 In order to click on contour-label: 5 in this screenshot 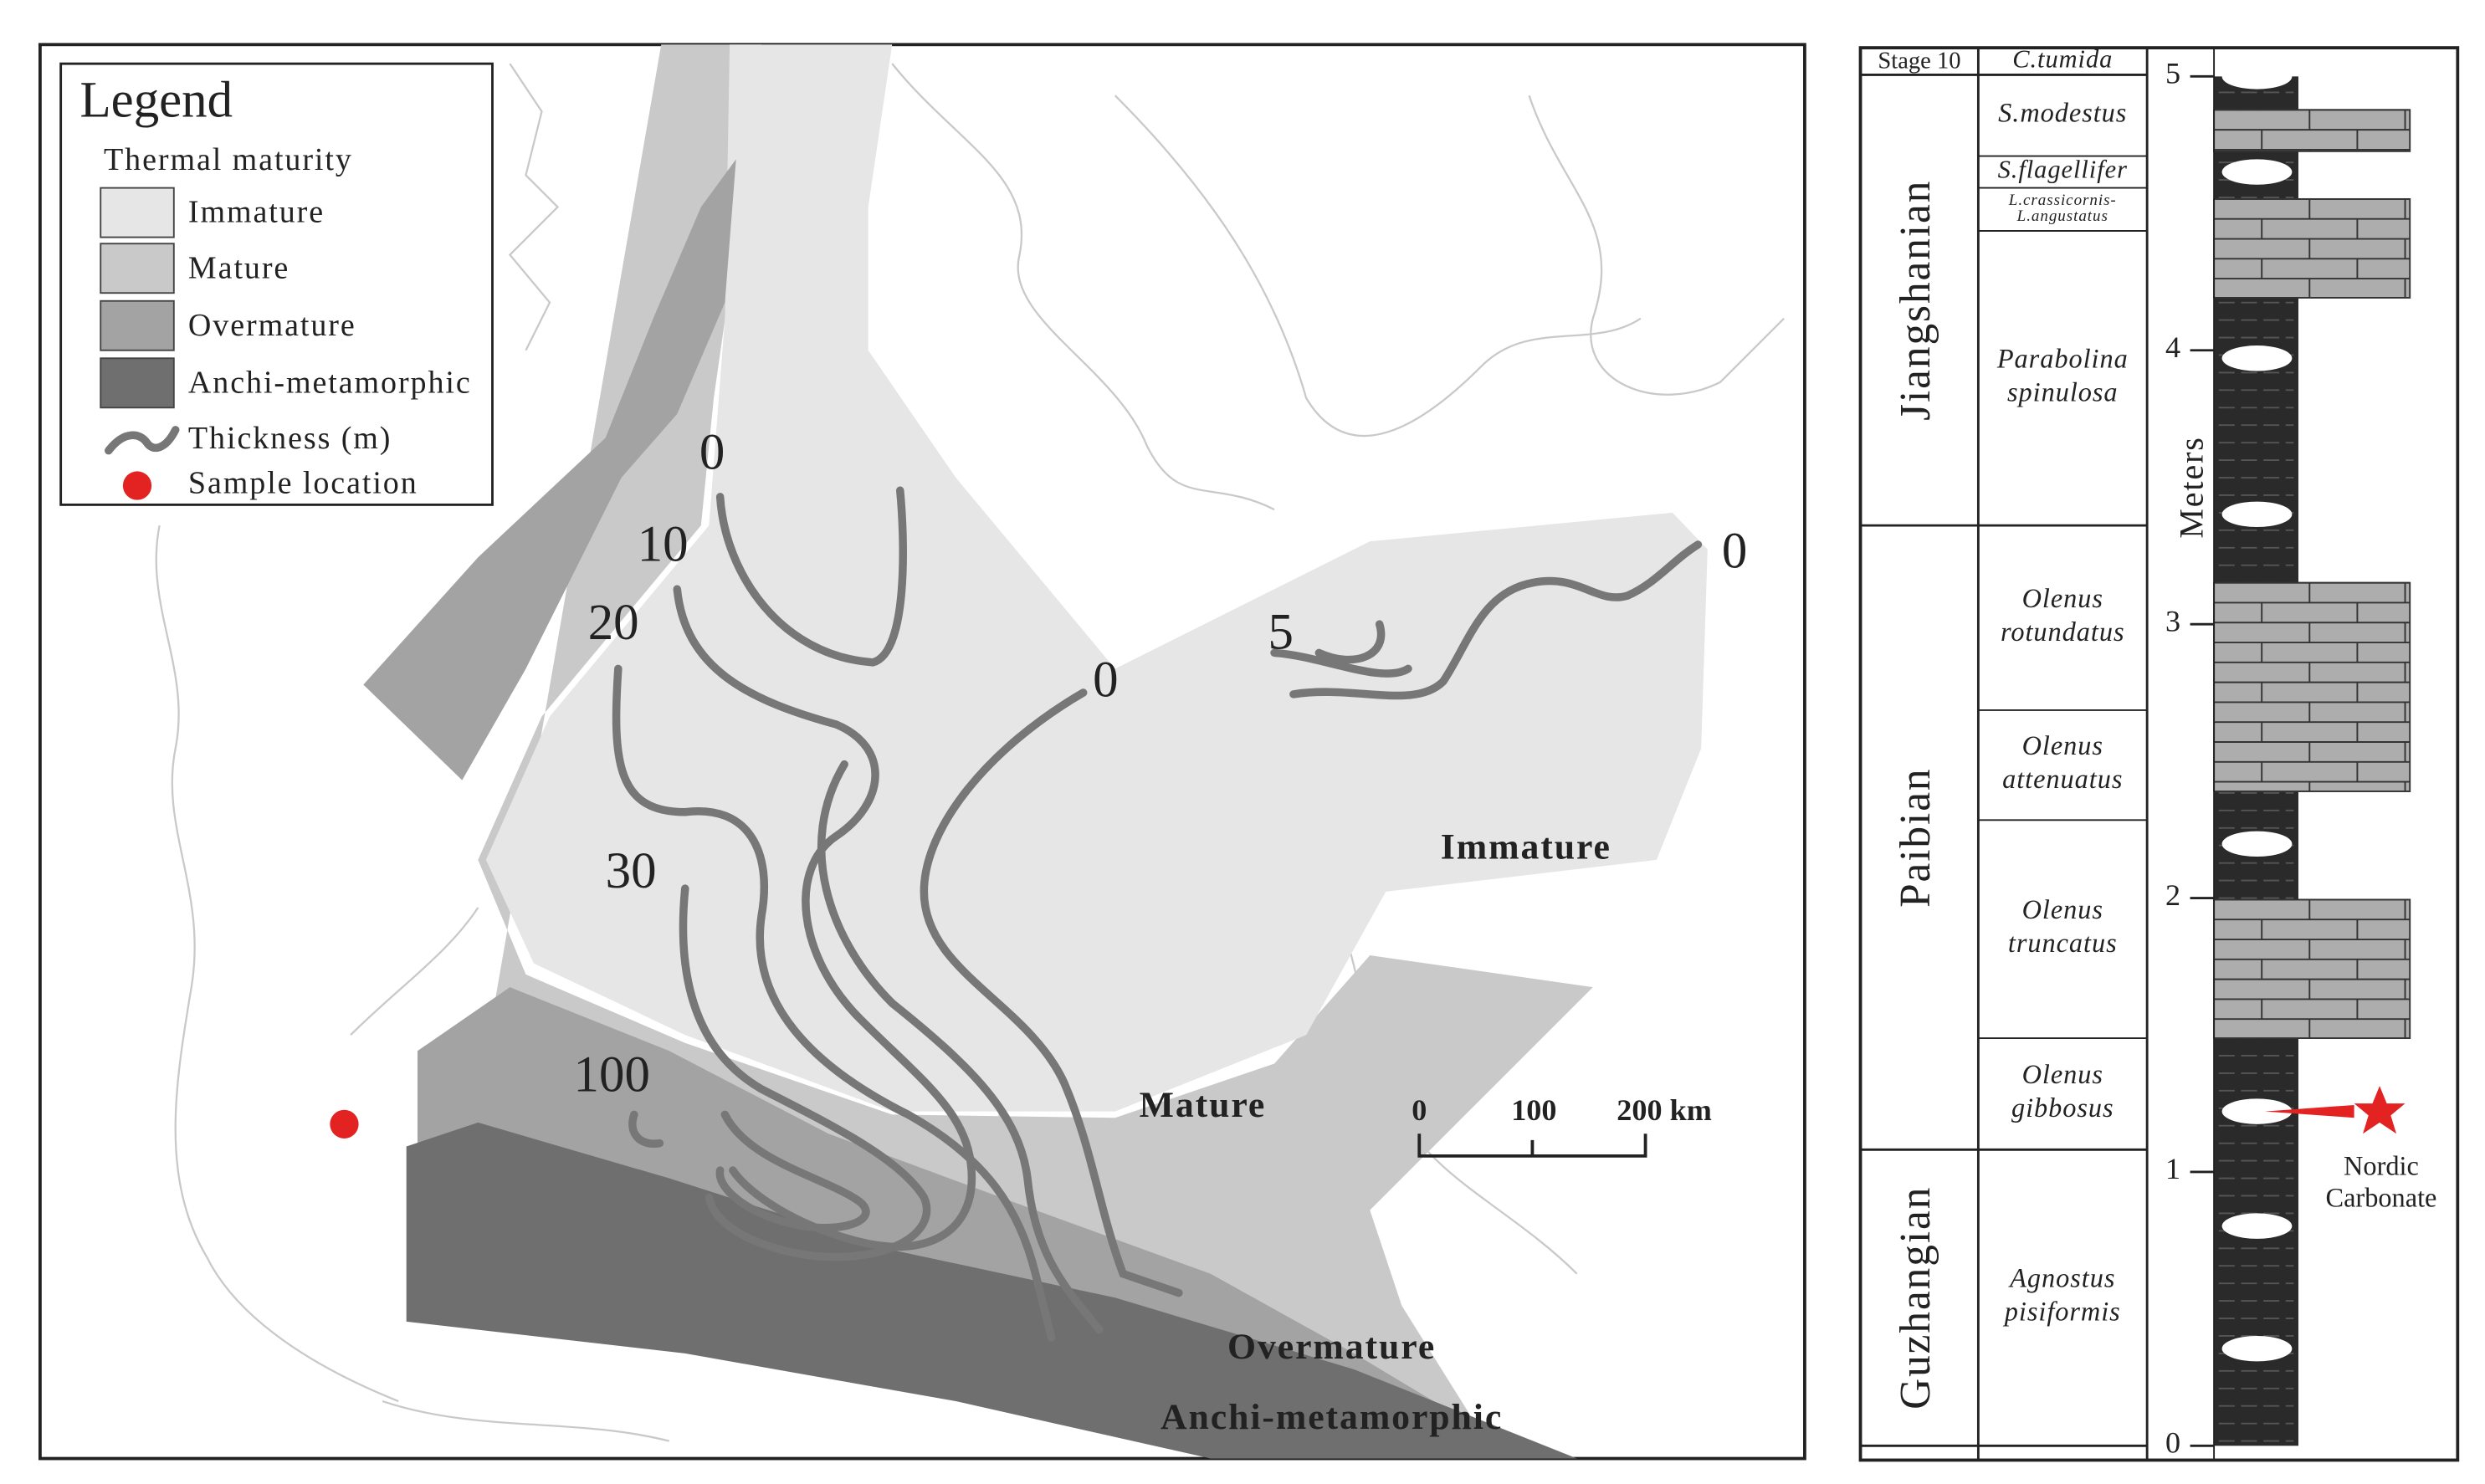, I will do `click(1280, 632)`.